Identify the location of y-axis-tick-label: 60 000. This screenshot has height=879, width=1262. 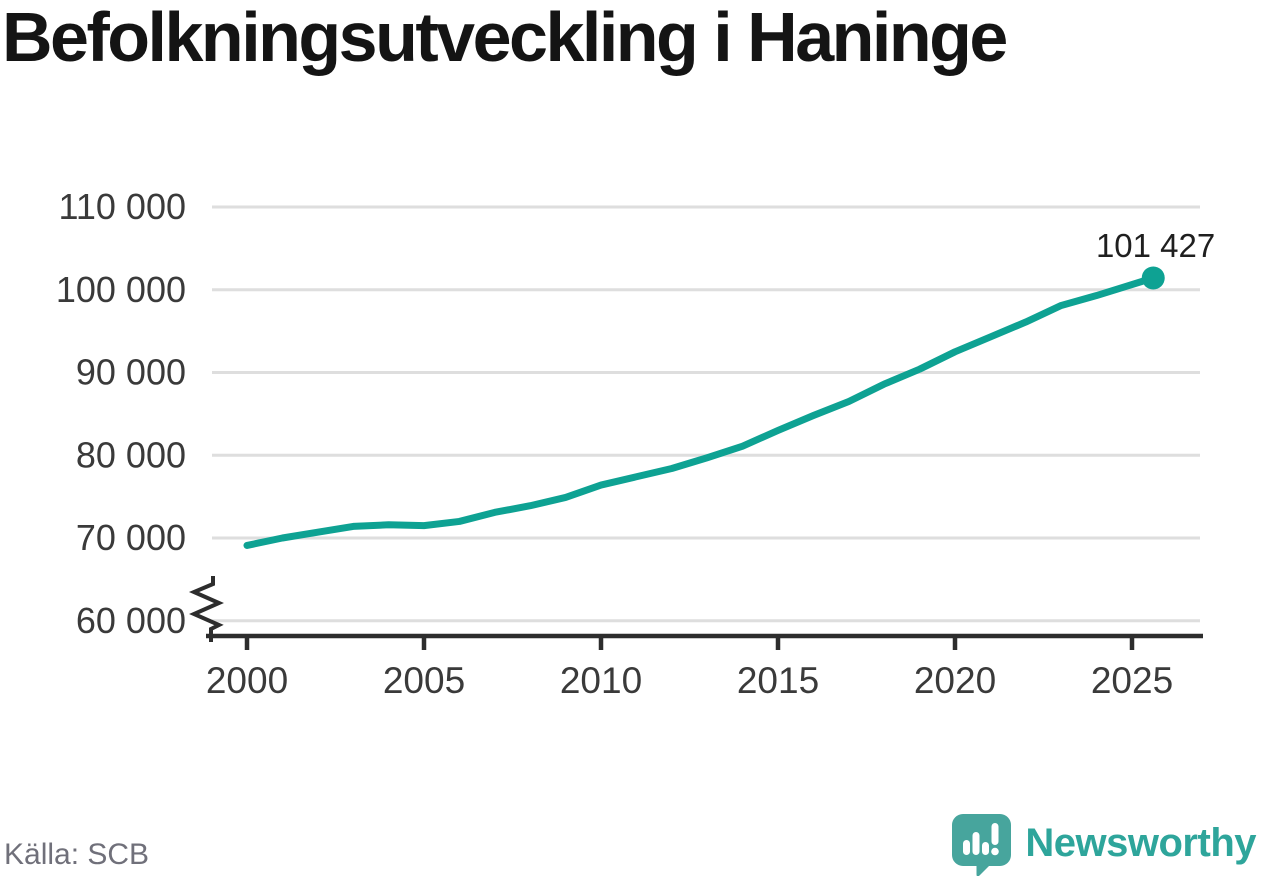
(131, 620).